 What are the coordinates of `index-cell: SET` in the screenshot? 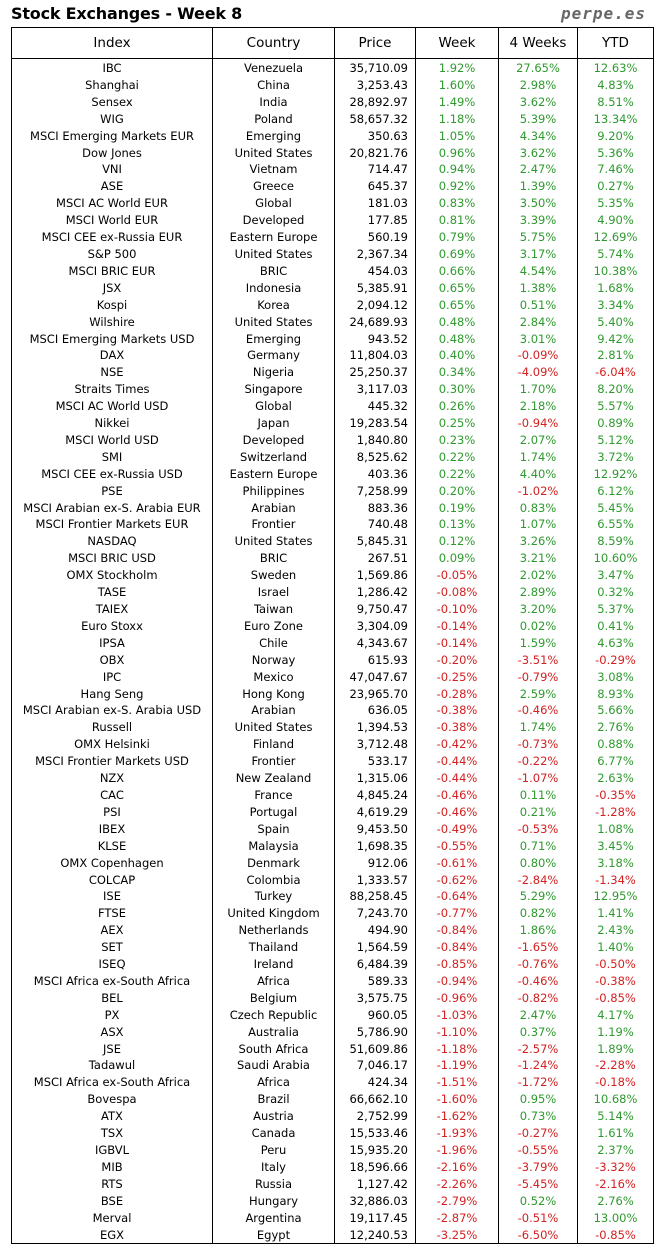 It's located at (112, 948).